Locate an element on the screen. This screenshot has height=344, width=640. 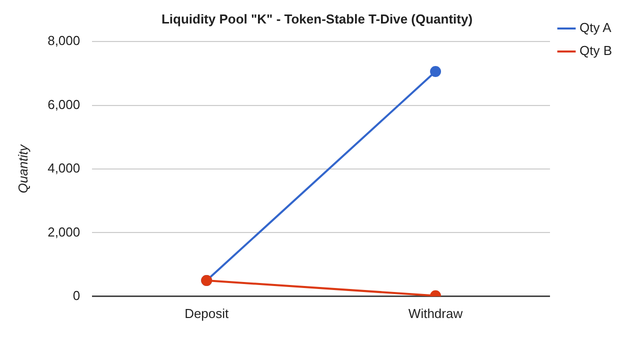
y-tick-label: 2,000 is located at coordinates (64, 232).